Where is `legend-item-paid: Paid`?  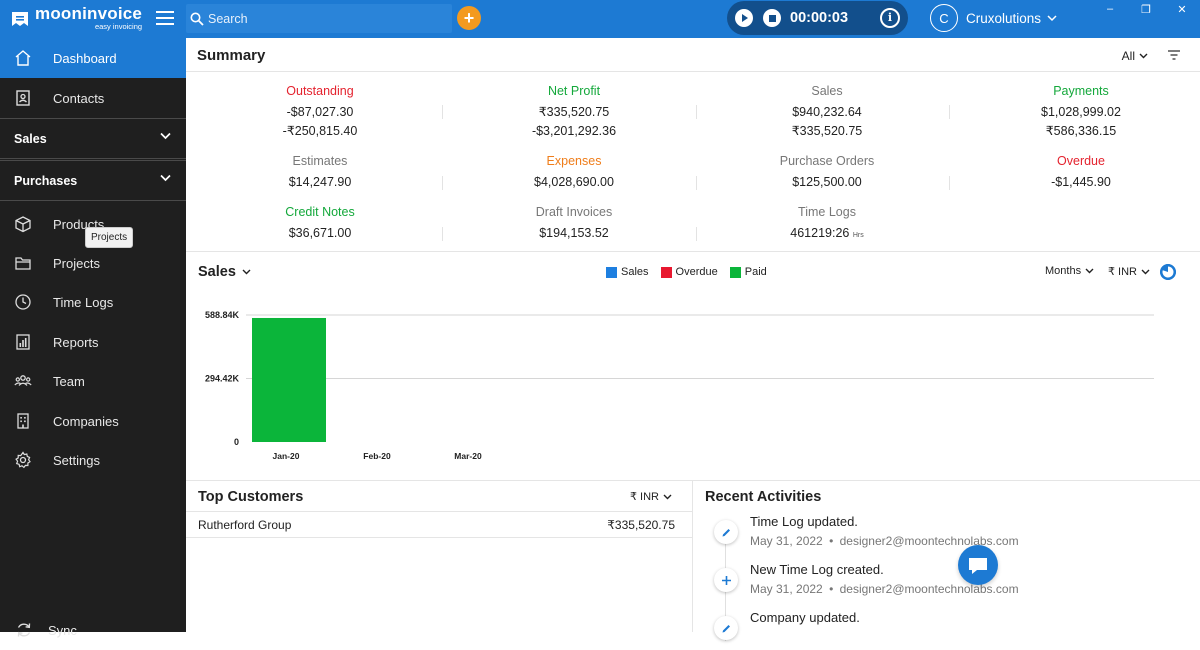 legend-item-paid: Paid is located at coordinates (748, 272).